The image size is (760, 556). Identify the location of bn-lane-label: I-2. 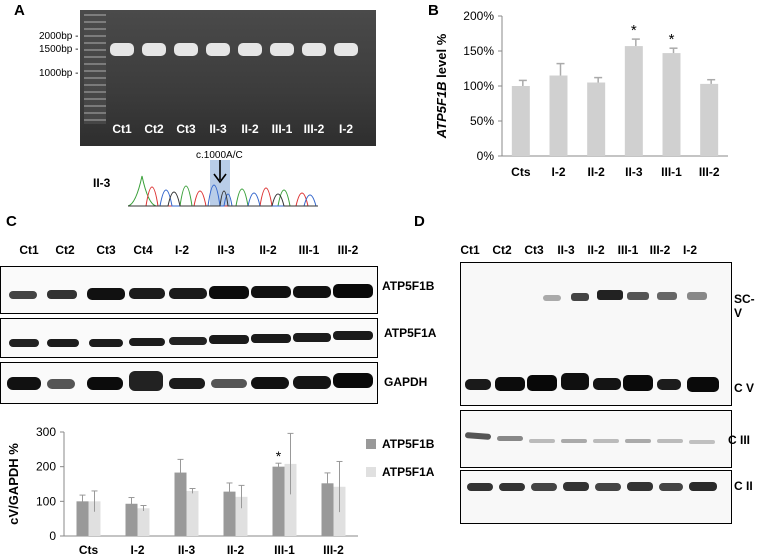
(689, 250).